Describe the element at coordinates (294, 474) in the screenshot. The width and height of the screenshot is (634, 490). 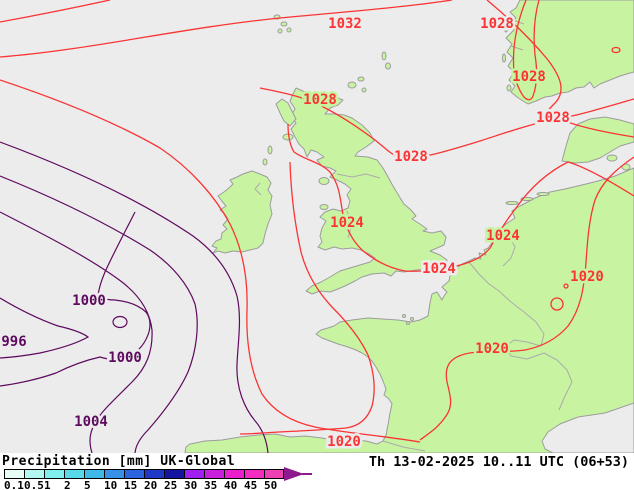
I see `color-scale-arrow` at that location.